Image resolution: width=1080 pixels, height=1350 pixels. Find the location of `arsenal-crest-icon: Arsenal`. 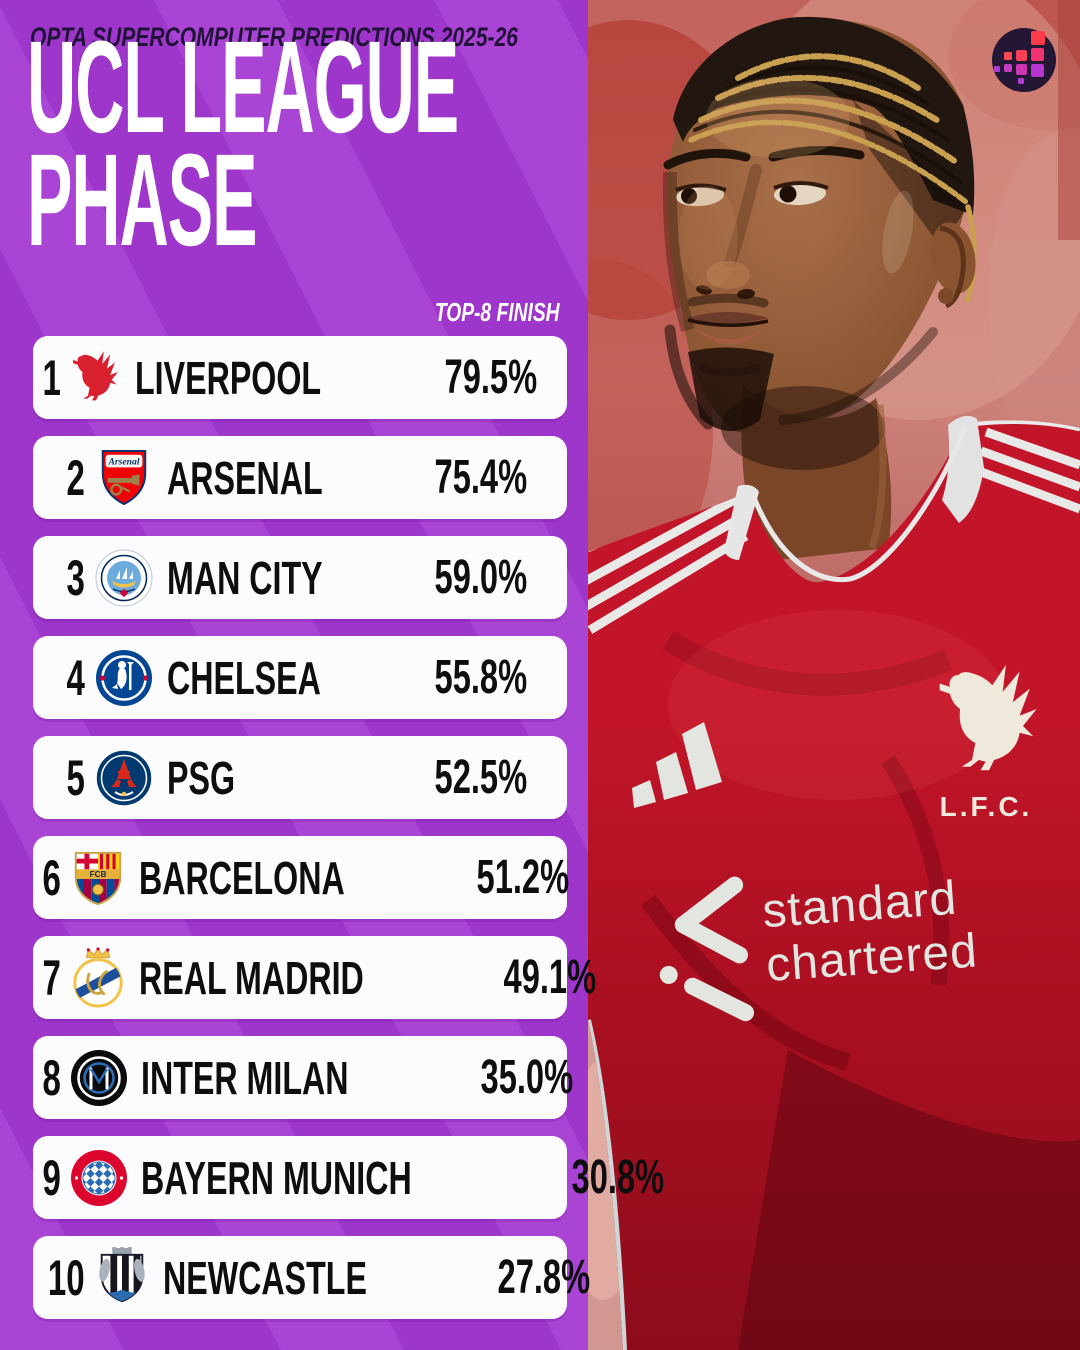

arsenal-crest-icon: Arsenal is located at coordinates (124, 478).